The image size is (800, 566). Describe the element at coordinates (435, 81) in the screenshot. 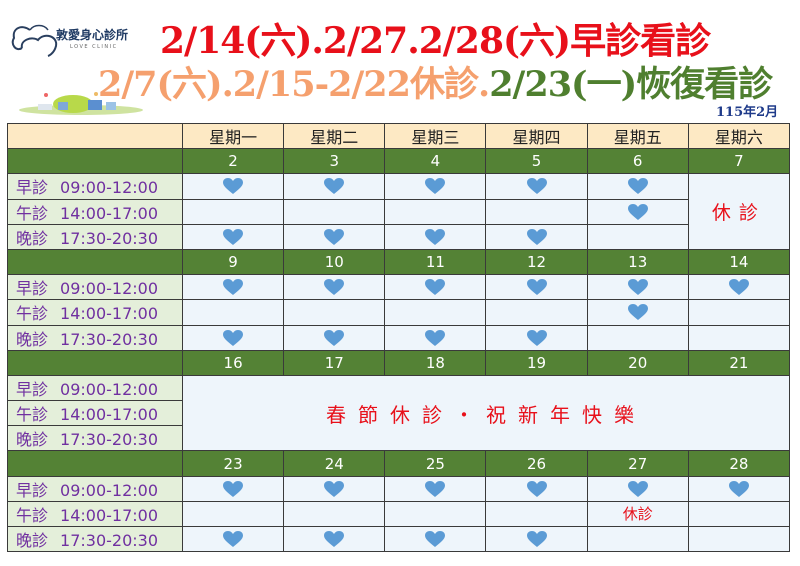

I see `title-closure-resume: 2/7(六).2/15-2/22休診.2/23(一)恢復看診` at that location.